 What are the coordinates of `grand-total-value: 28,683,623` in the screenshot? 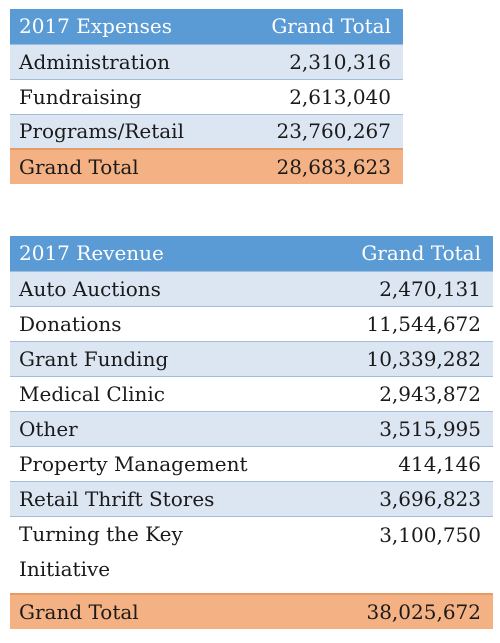 It's located at (327, 166).